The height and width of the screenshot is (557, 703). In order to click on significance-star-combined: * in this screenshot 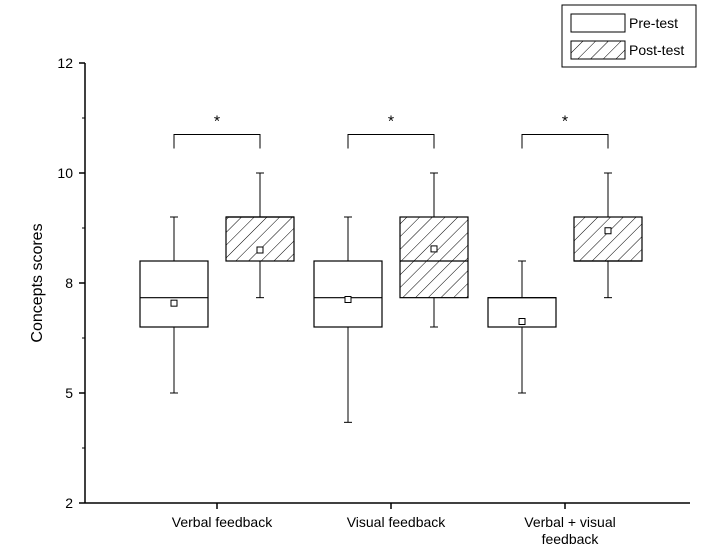, I will do `click(565, 122)`.